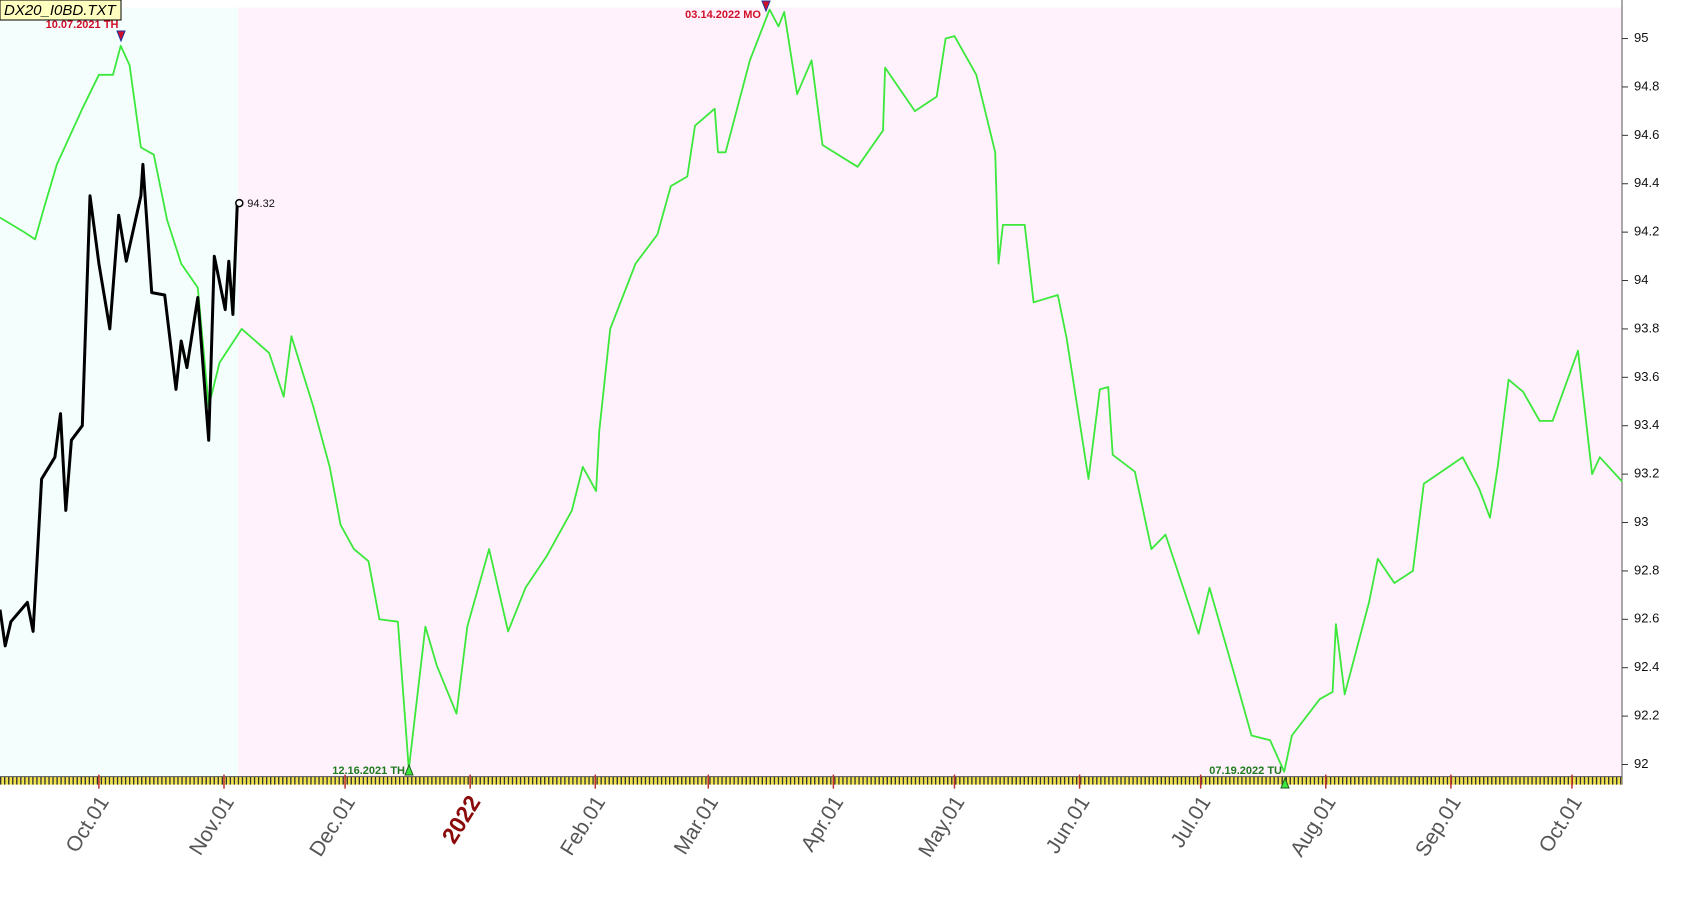 This screenshot has height=905, width=1703. What do you see at coordinates (823, 824) in the screenshot?
I see `x-tick-label: Apr.01` at bounding box center [823, 824].